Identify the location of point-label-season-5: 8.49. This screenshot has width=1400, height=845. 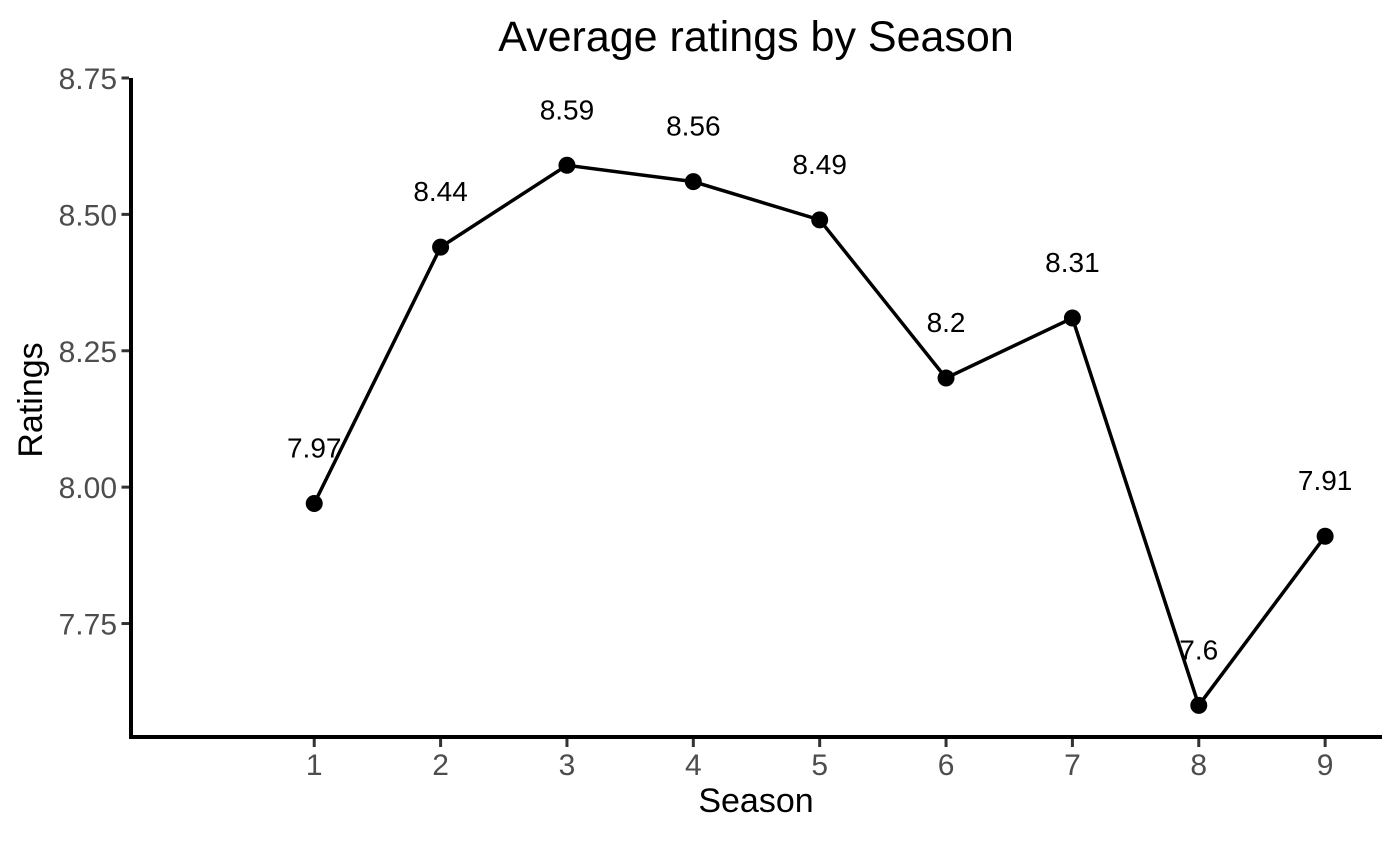
(819, 164).